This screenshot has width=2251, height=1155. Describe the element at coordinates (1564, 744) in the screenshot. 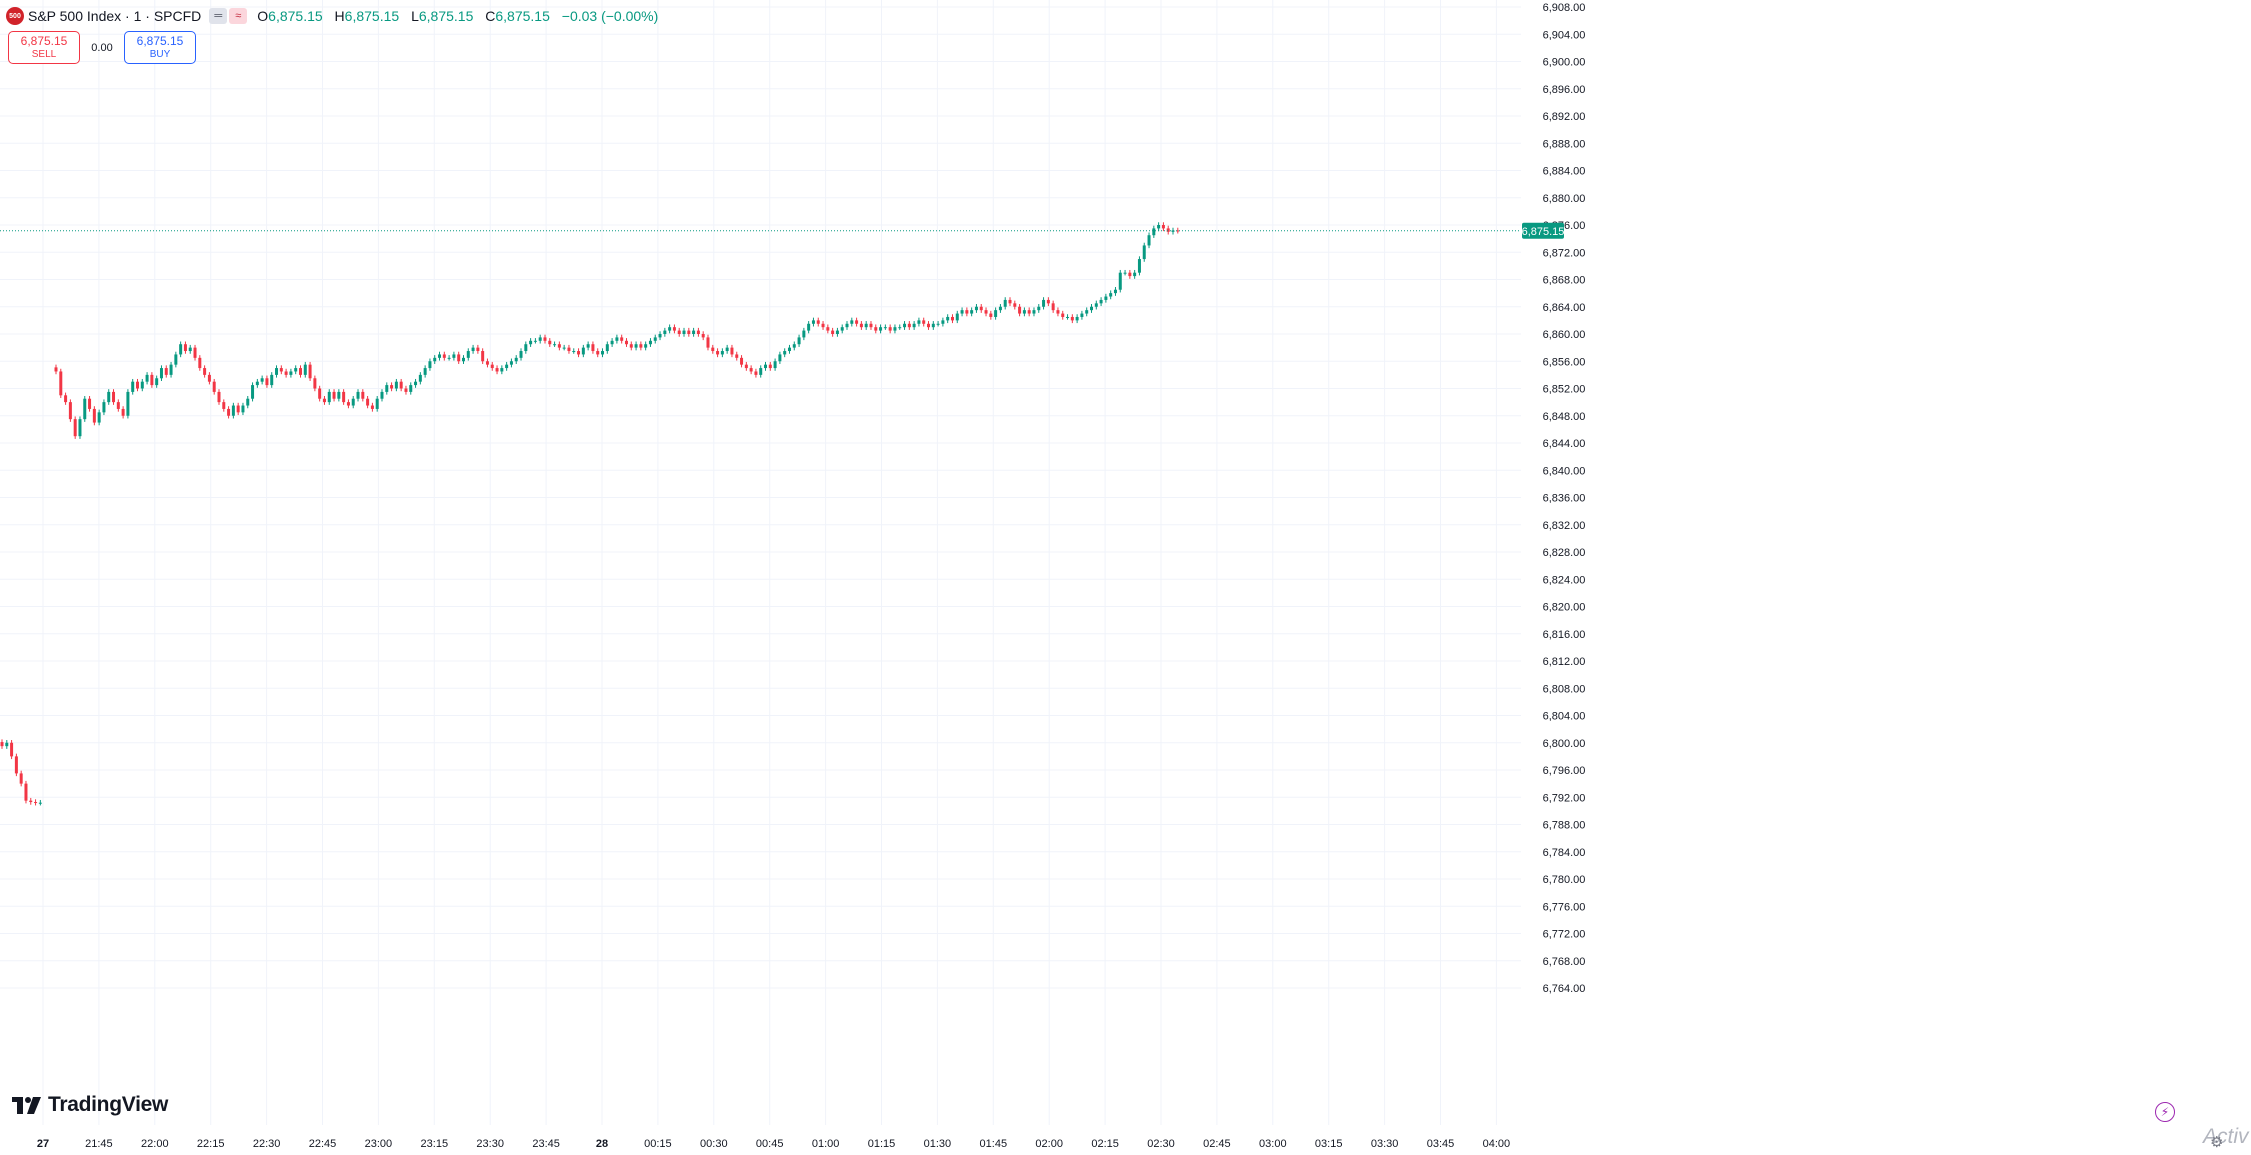

I see `price-tick-label: 6,800.00` at that location.